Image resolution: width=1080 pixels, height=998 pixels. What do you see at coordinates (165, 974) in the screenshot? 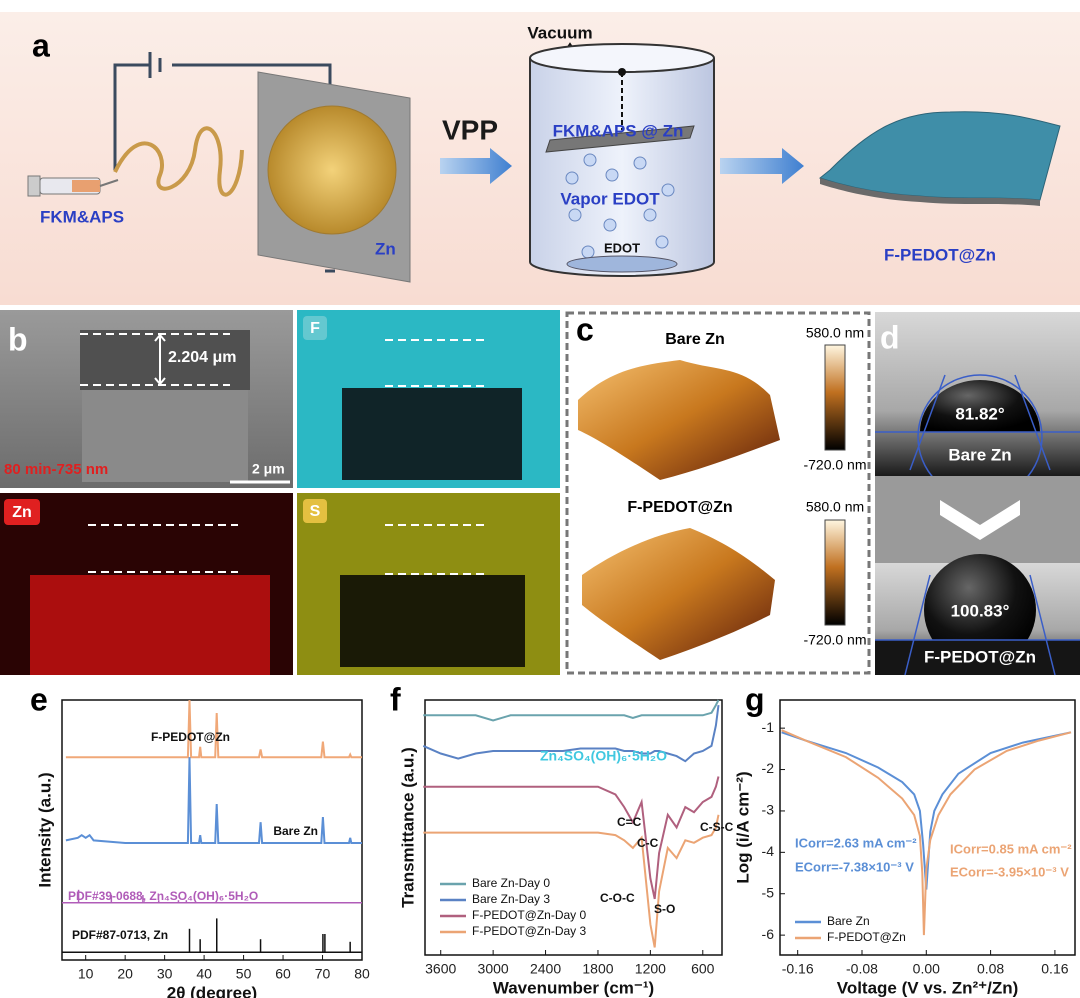
I see `x-tick-label: 30` at bounding box center [165, 974].